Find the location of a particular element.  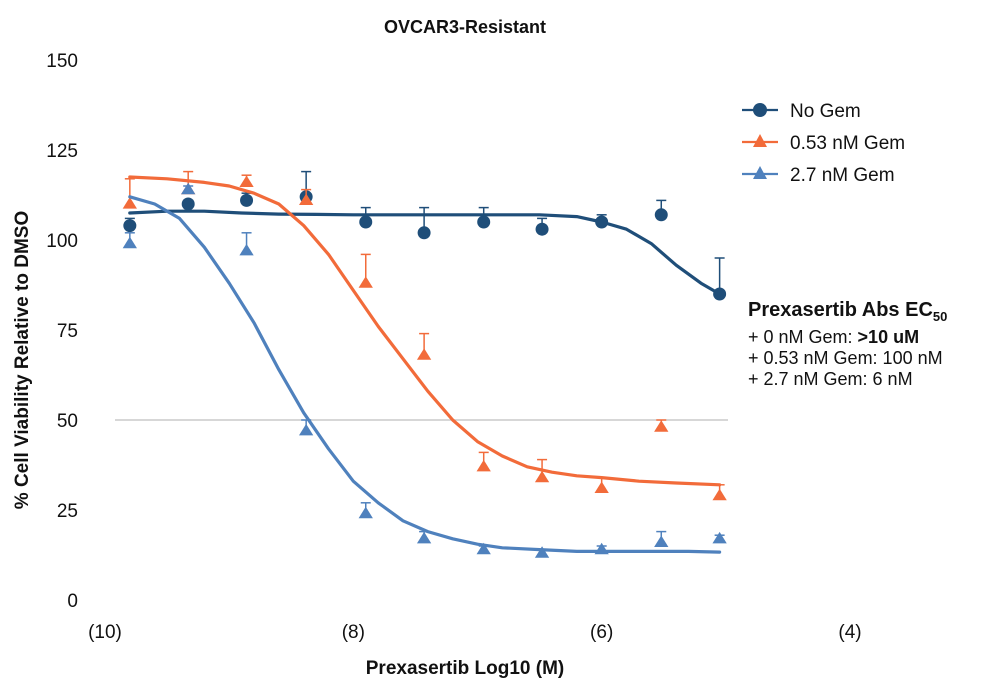

legend-label-2: 2.7 nM Gem is located at coordinates (842, 175).